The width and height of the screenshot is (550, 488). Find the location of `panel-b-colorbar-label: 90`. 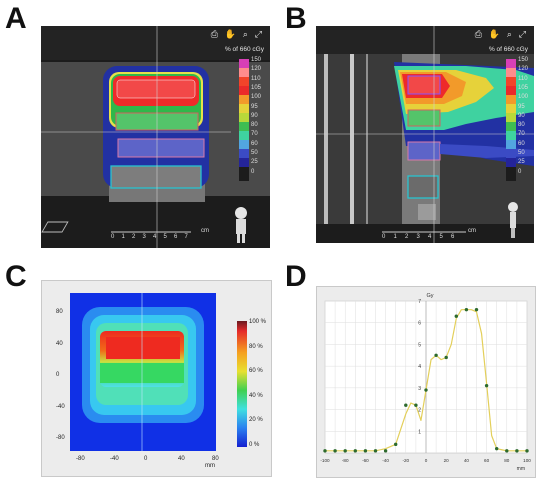

panel-b-colorbar-label: 90 is located at coordinates (521, 115).